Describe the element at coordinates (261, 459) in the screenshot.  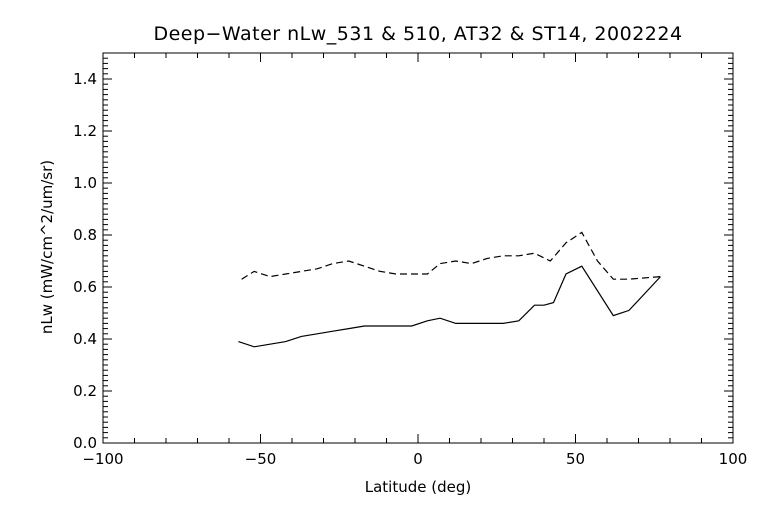
I see `x-tick-label: −50` at that location.